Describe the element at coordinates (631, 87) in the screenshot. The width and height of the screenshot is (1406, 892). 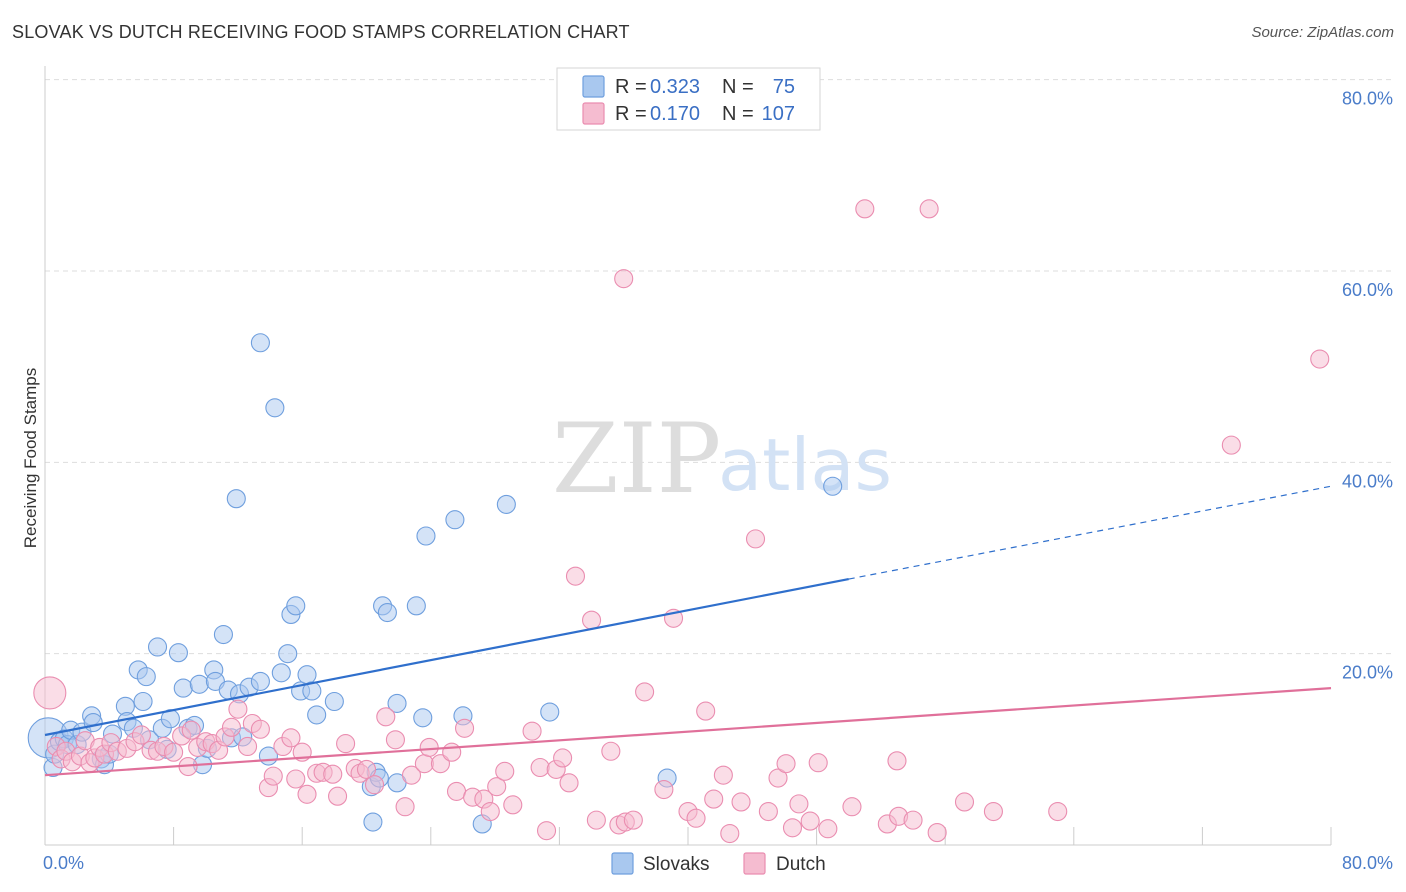
I see `legend-r-label-slovaks: R =` at that location.